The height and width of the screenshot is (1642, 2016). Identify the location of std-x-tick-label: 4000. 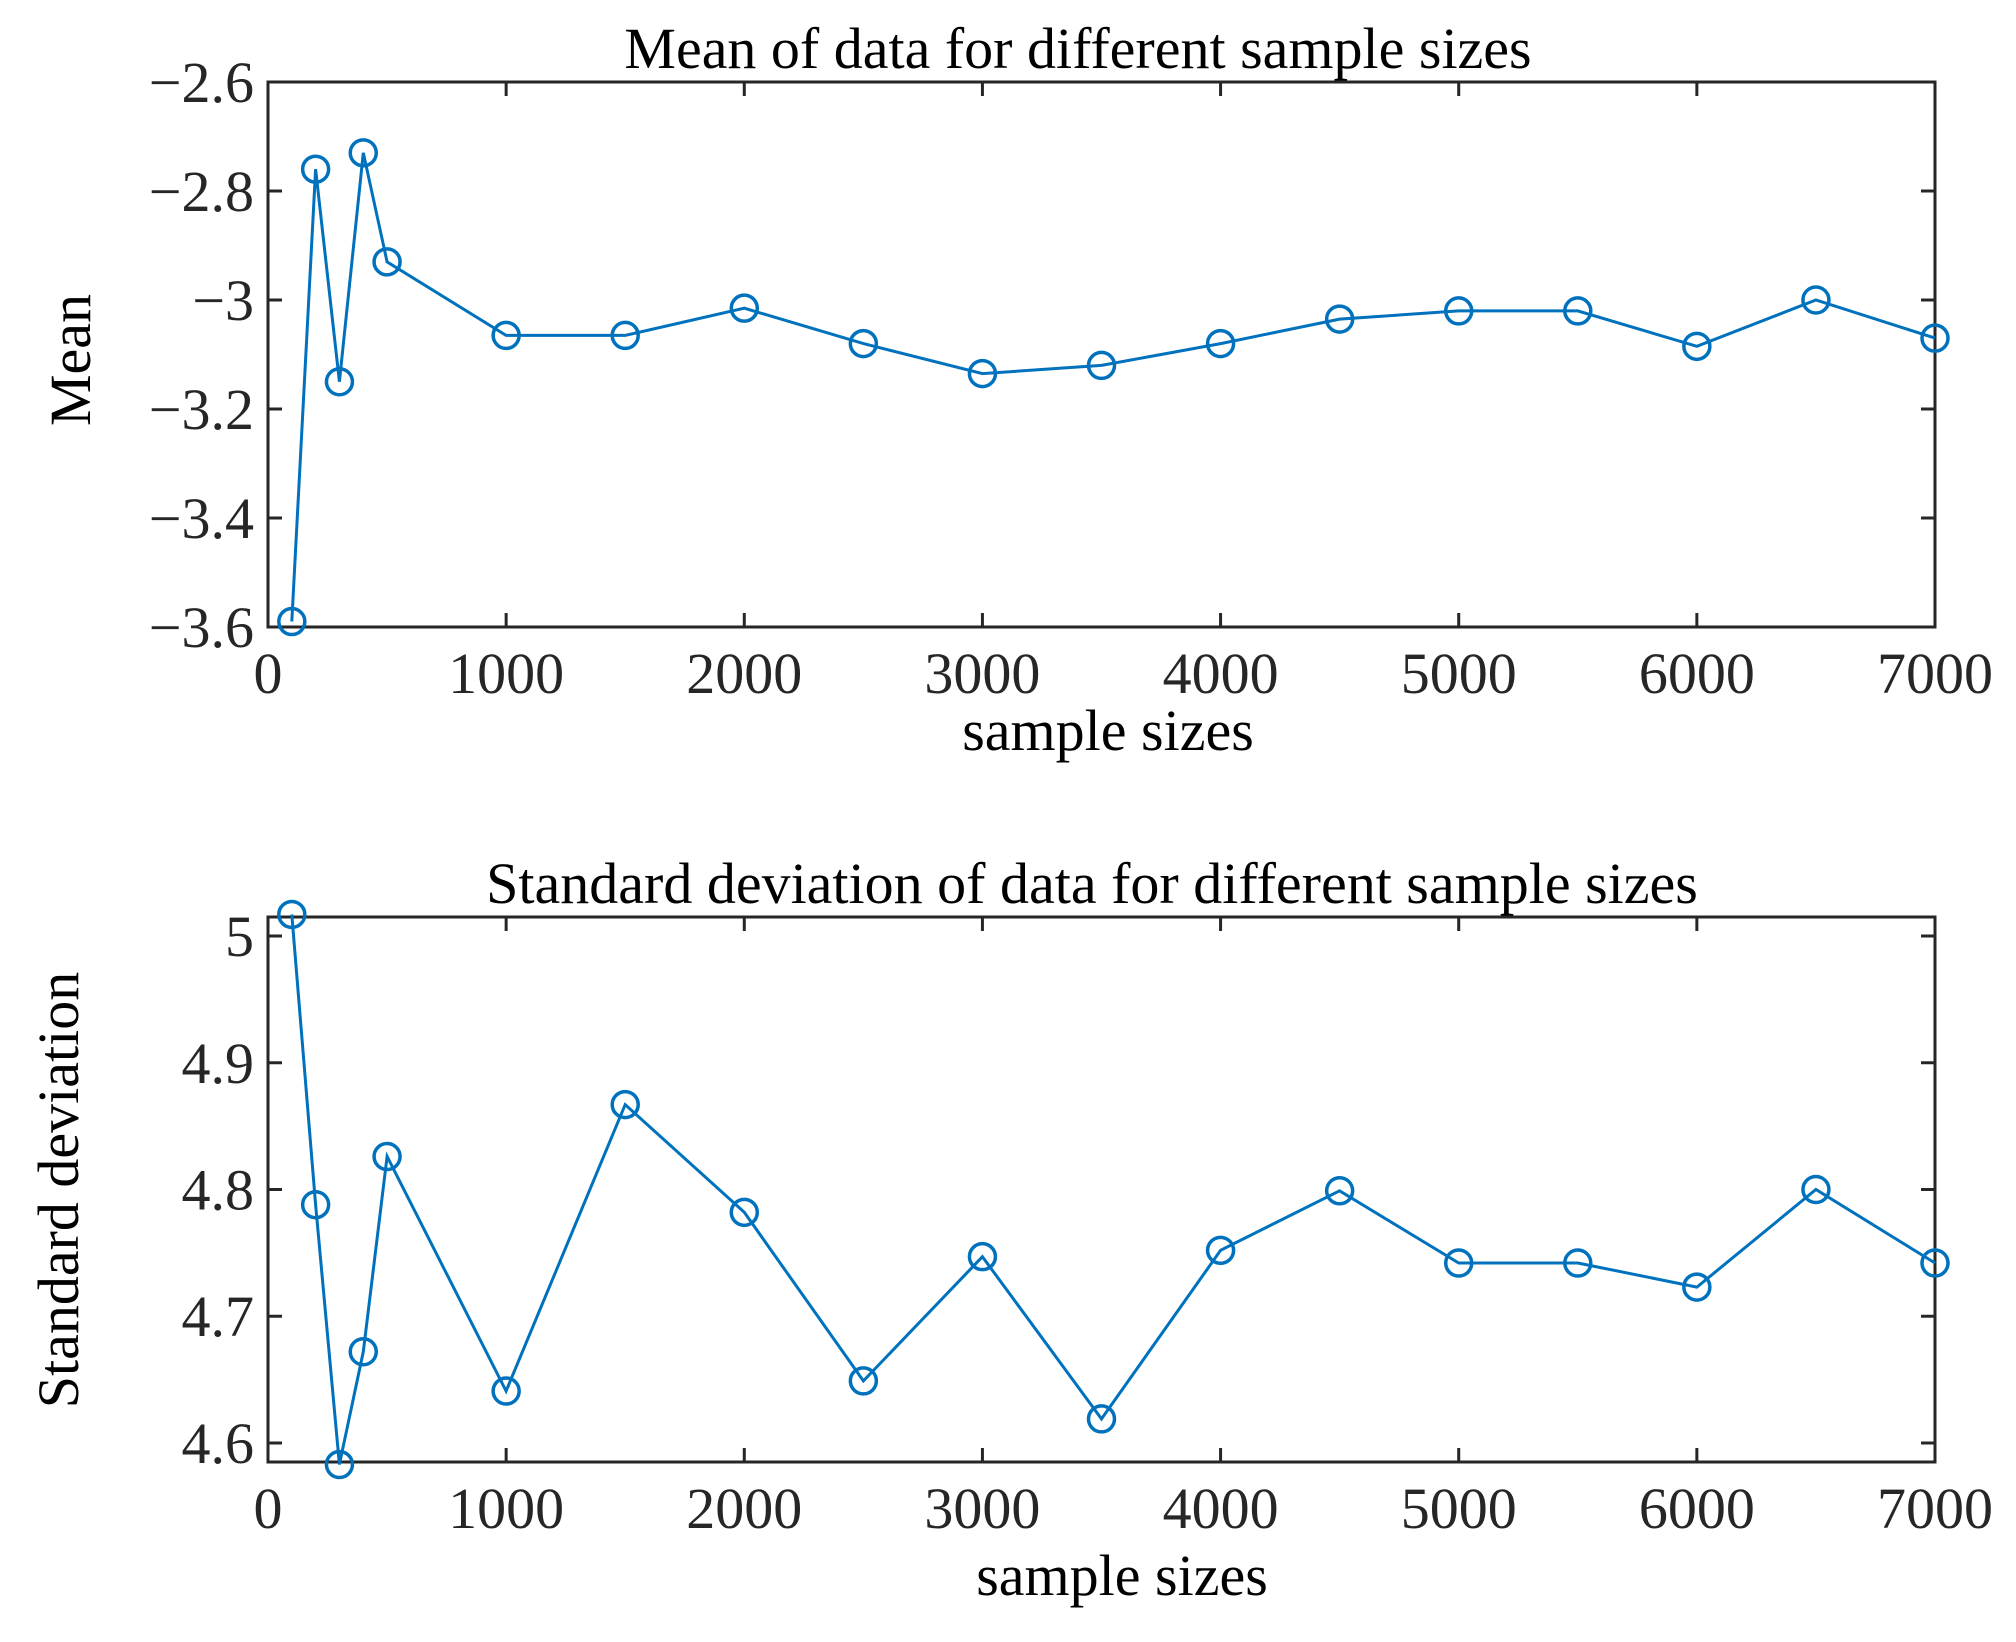
(1221, 1508).